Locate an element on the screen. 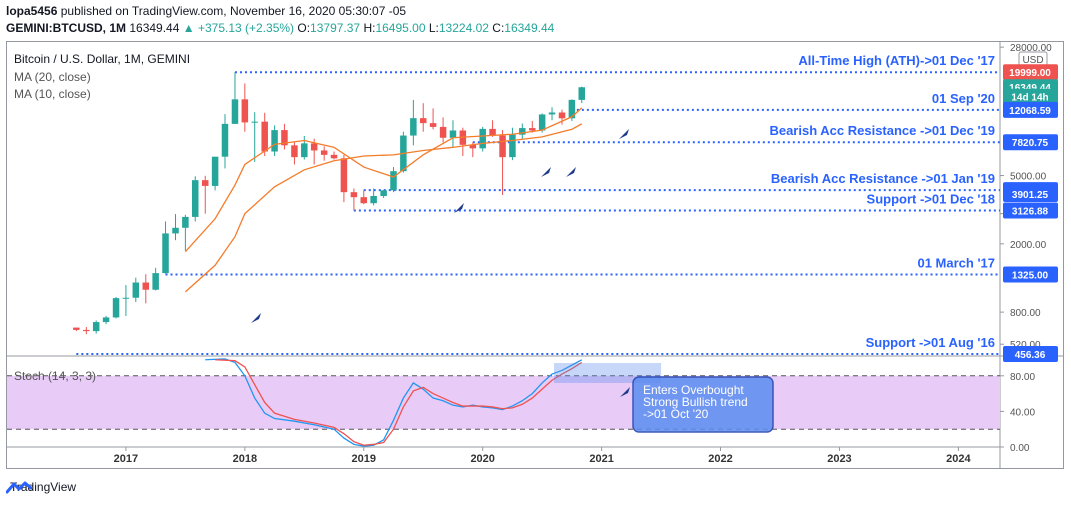  y-tick-label: 520.00 is located at coordinates (1025, 345).